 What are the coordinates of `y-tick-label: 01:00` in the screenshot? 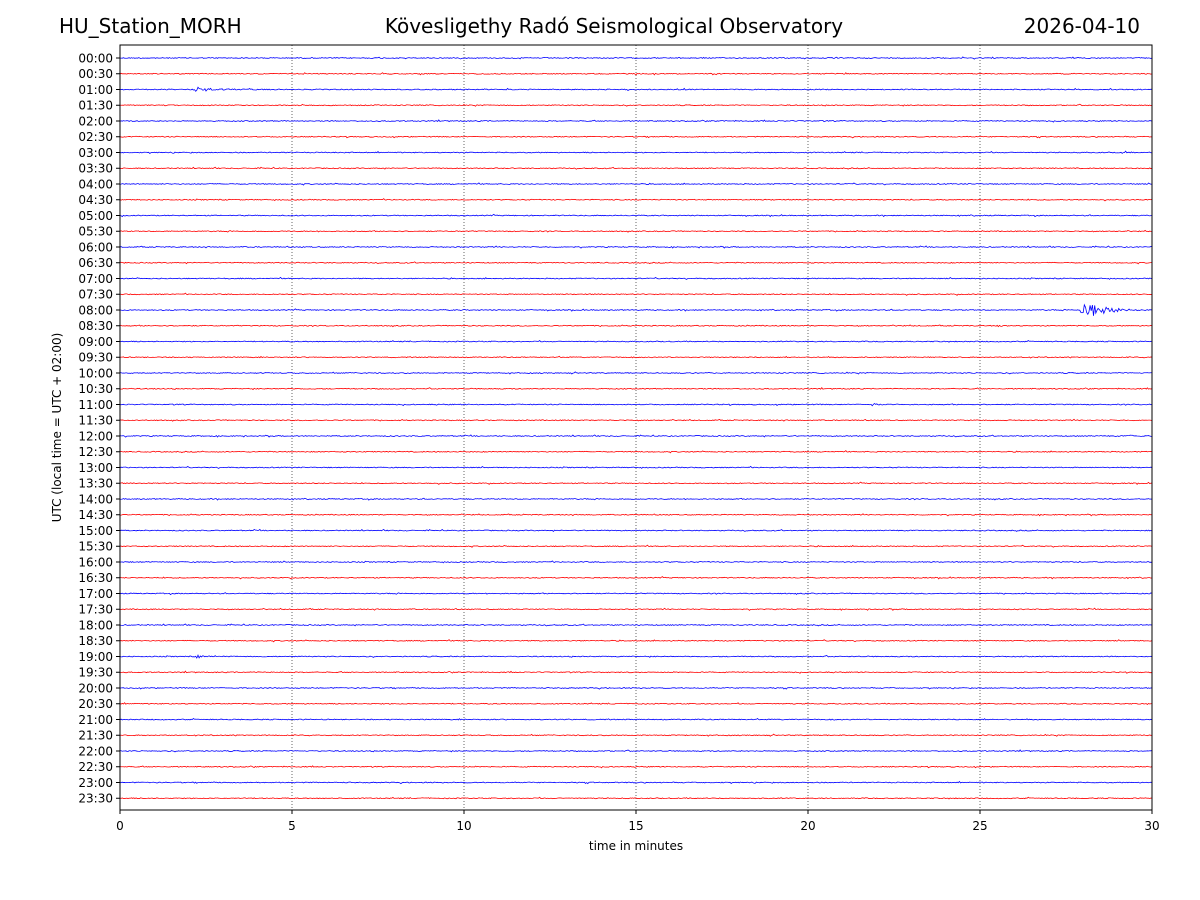 It's located at (95, 90).